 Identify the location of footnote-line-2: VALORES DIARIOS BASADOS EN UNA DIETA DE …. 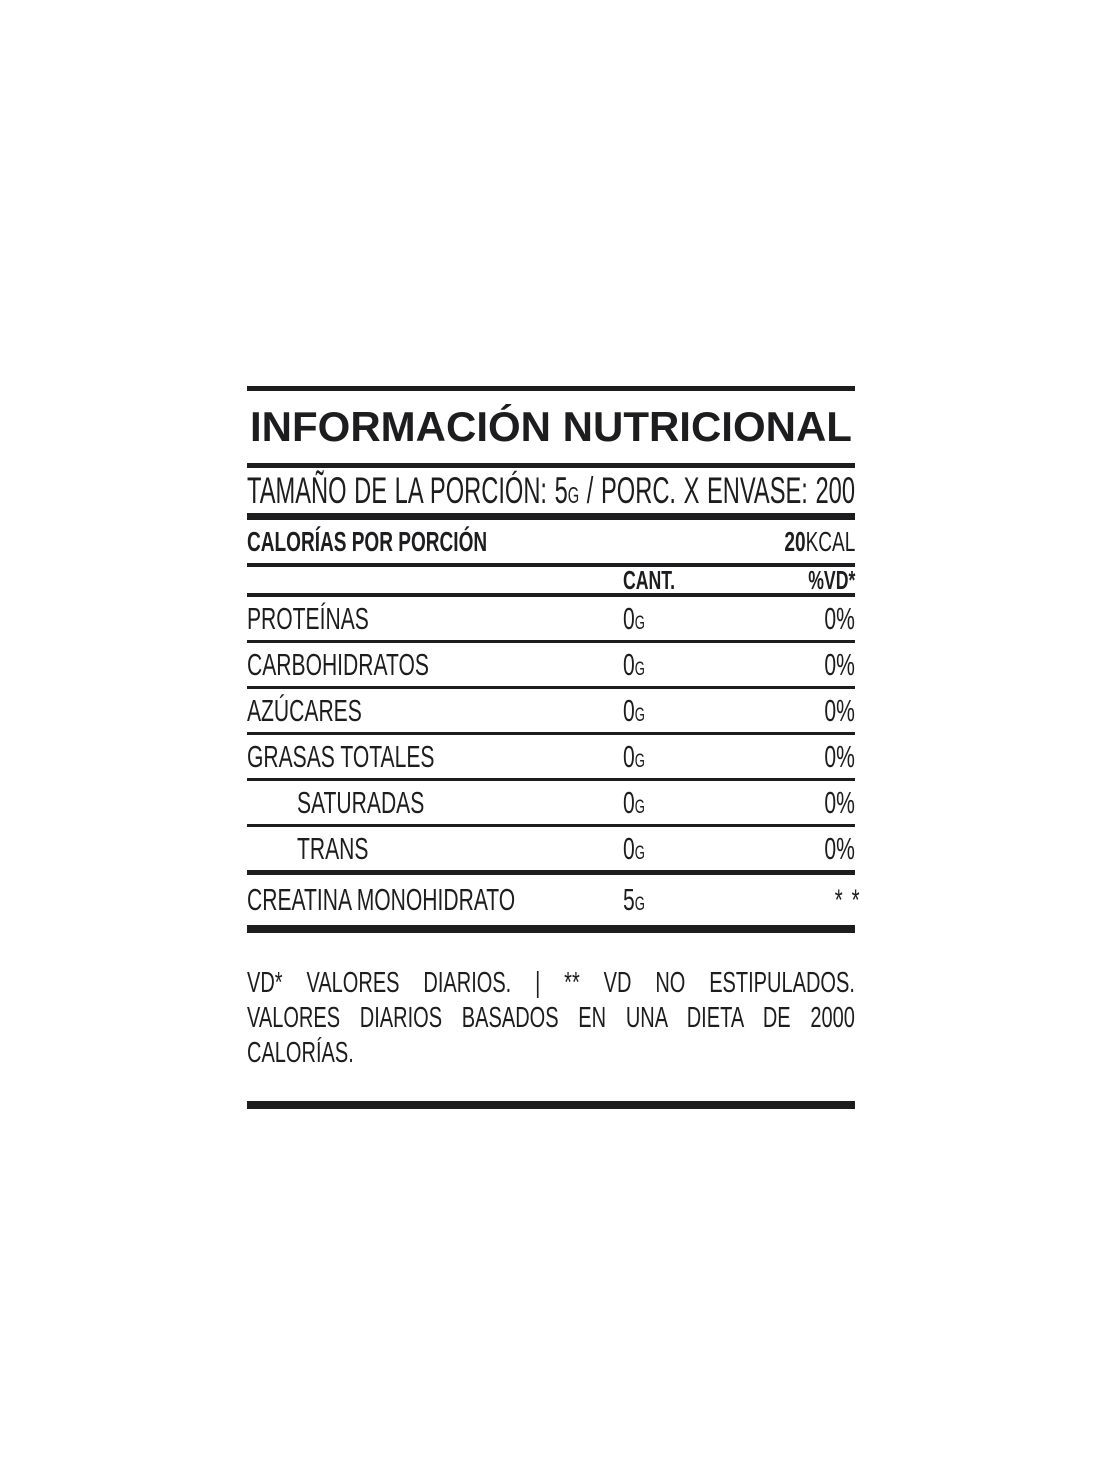
(551, 1035).